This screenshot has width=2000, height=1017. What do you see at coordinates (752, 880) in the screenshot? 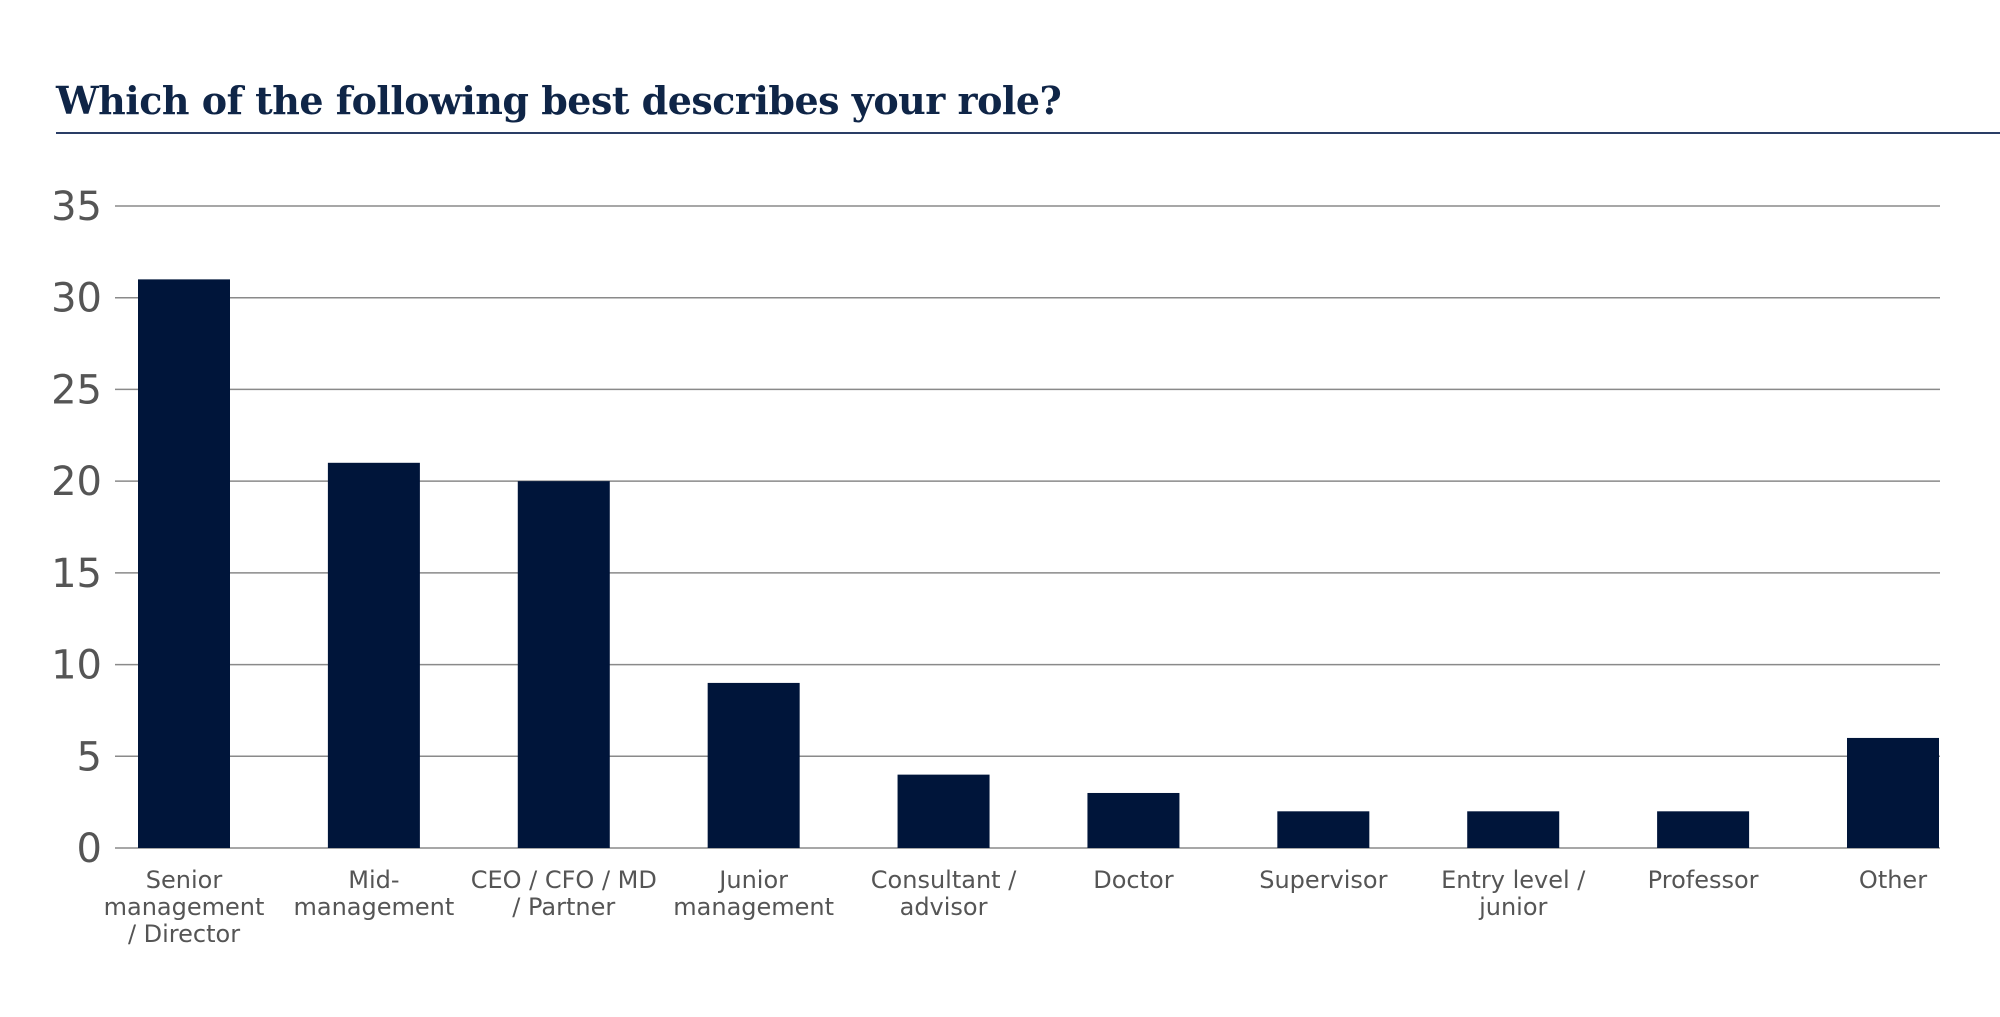
I see `x-category-label-line: Junior` at bounding box center [752, 880].